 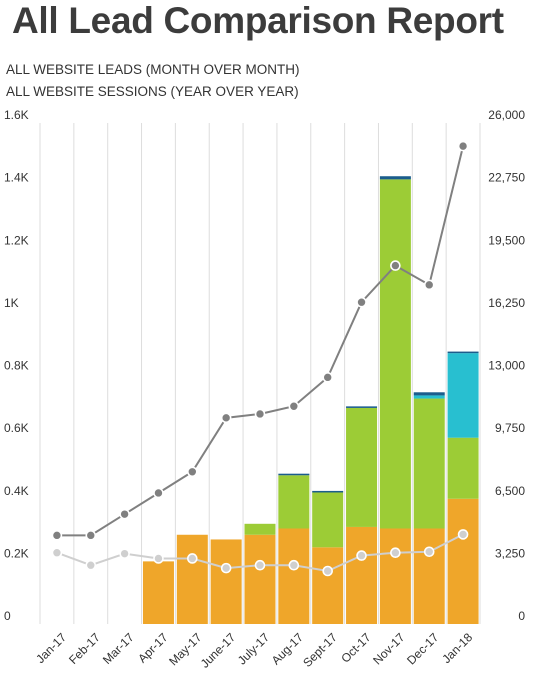 What do you see at coordinates (51, 648) in the screenshot?
I see `x-tick-label: Jan-17` at bounding box center [51, 648].